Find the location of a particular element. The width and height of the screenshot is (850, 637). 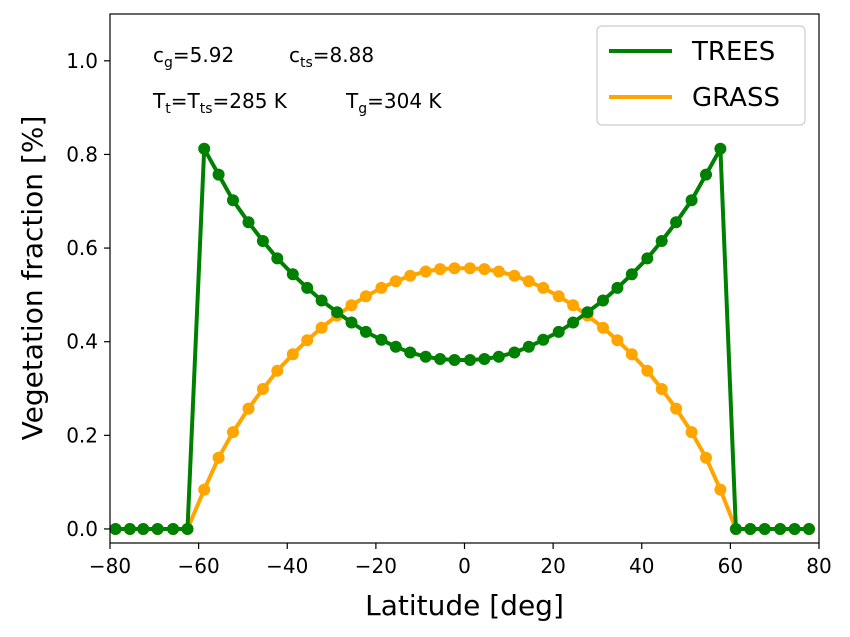

annotation-cts: cts=8.88 is located at coordinates (331, 57).